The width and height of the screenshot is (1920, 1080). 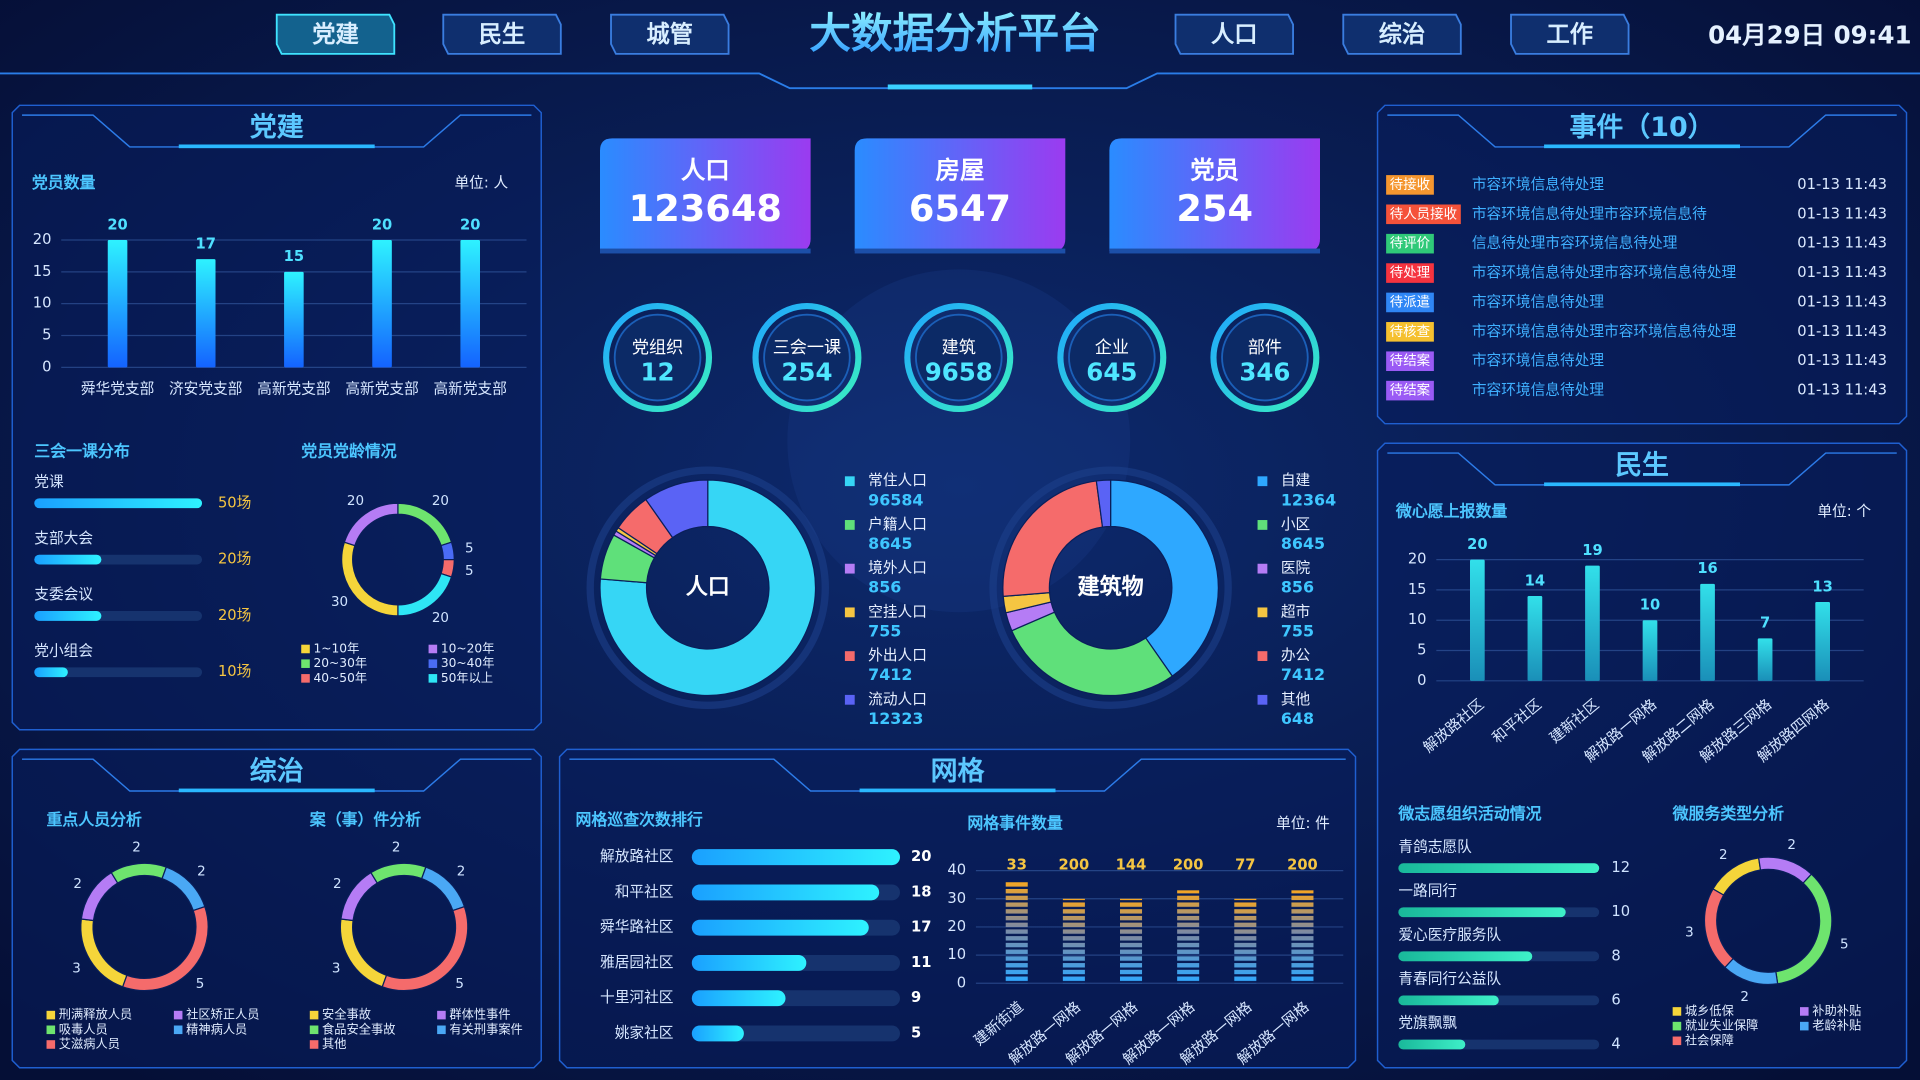 I want to click on donut-center-label: 人口, so click(x=708, y=587).